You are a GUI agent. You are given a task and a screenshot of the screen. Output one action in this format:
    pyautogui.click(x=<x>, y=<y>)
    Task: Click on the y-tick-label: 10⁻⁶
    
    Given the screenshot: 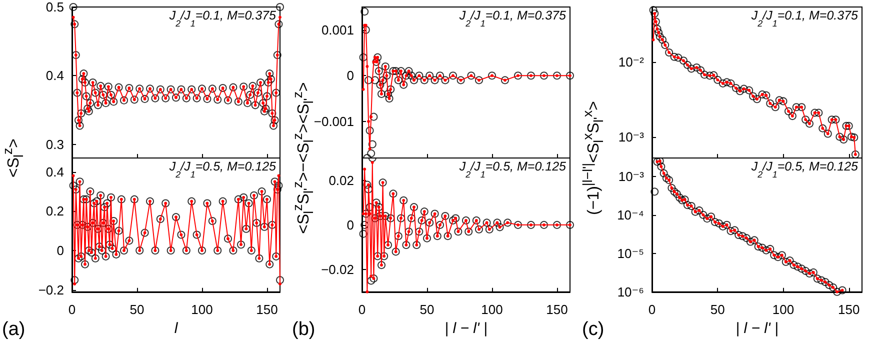 What is the action you would take?
    pyautogui.click(x=630, y=292)
    